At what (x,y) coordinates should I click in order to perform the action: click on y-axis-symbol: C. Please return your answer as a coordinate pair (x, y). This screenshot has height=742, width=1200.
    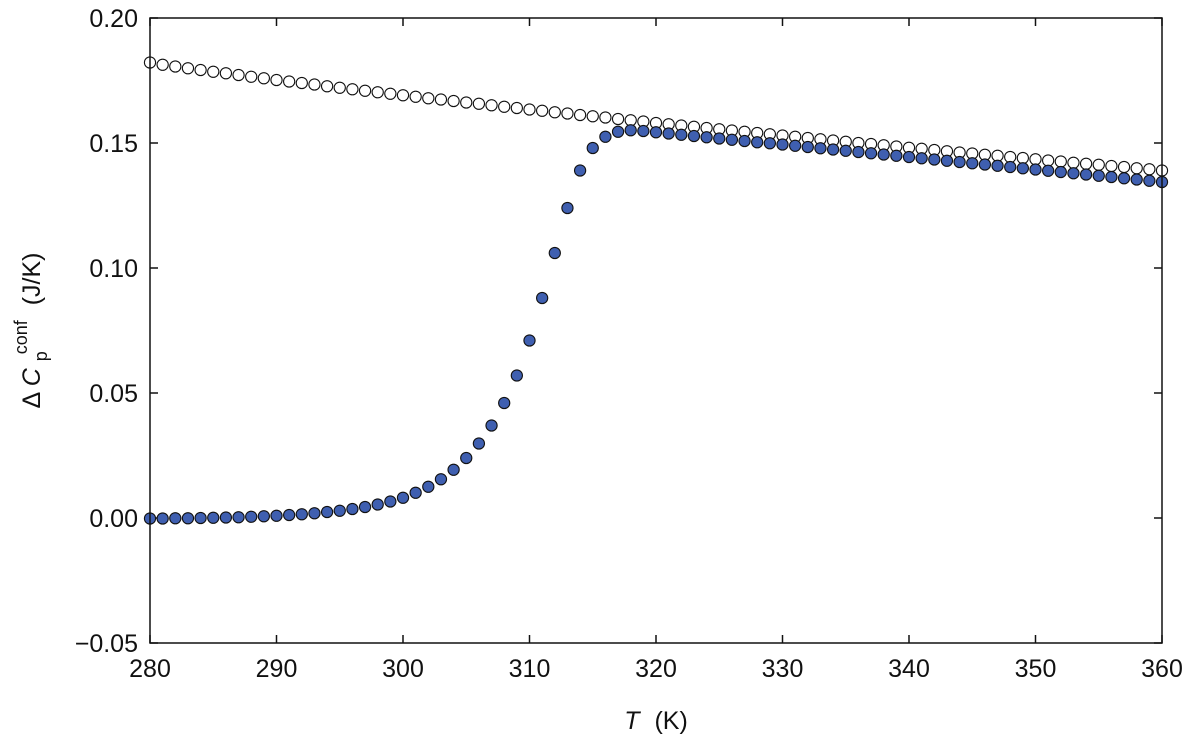
    Looking at the image, I should click on (32, 376).